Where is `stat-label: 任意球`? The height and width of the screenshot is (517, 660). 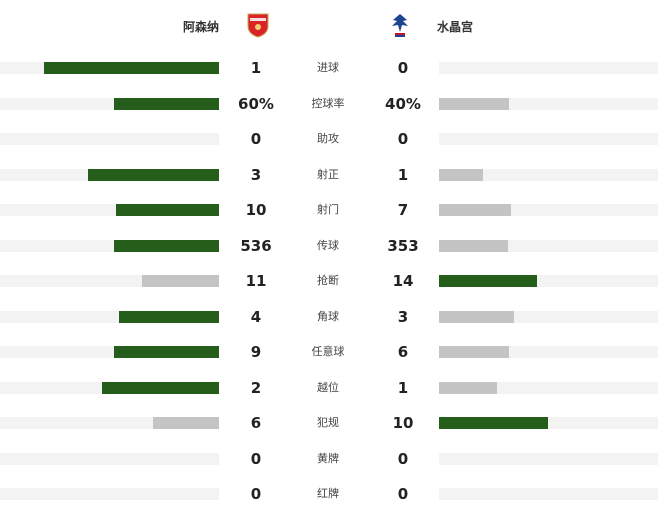
stat-label: 任意球 is located at coordinates (328, 351).